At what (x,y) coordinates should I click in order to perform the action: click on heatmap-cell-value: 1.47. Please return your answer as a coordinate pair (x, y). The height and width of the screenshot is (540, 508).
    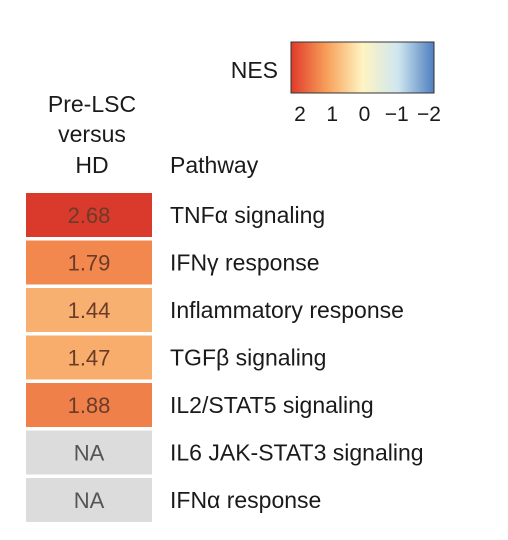
    Looking at the image, I should click on (89, 358).